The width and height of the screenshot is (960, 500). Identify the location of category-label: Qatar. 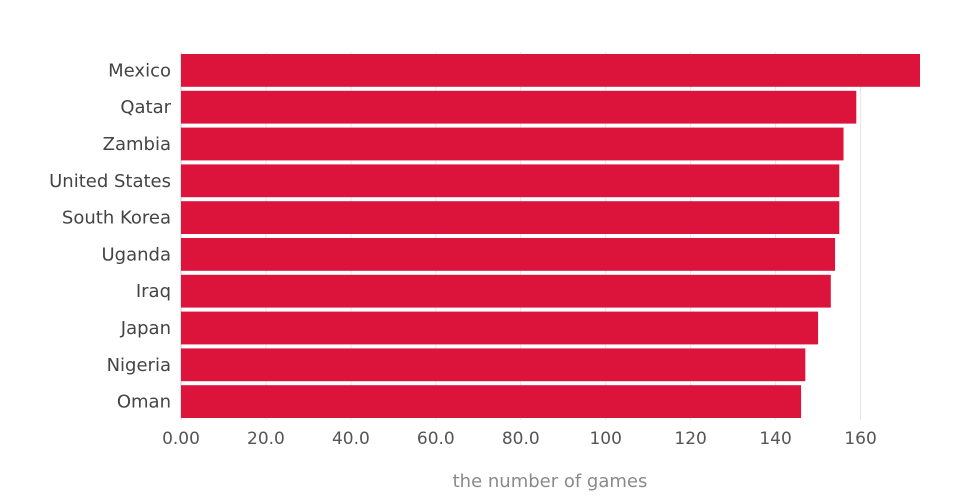
(145, 107).